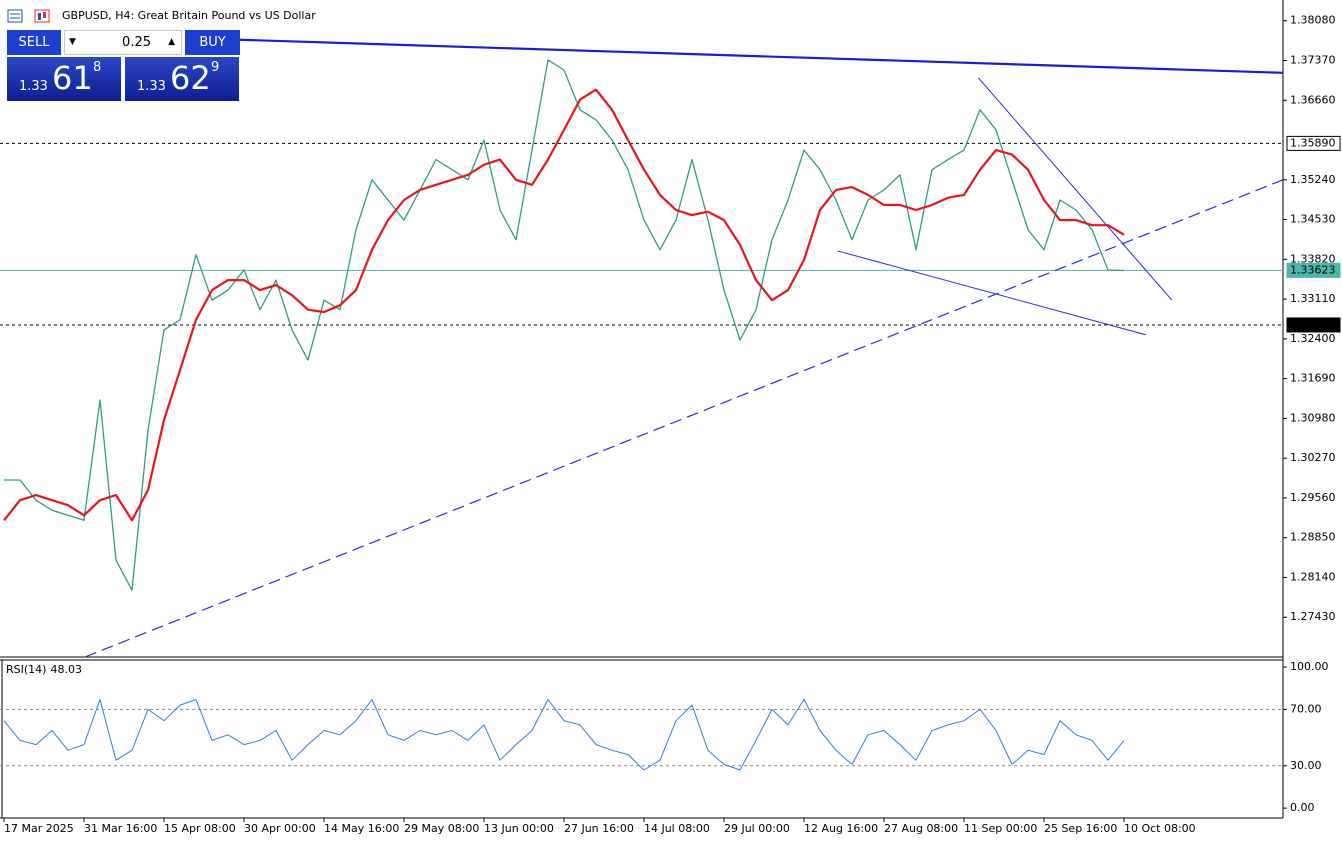  I want to click on x-tick-label: 10 Oct 08:00, so click(1160, 828).